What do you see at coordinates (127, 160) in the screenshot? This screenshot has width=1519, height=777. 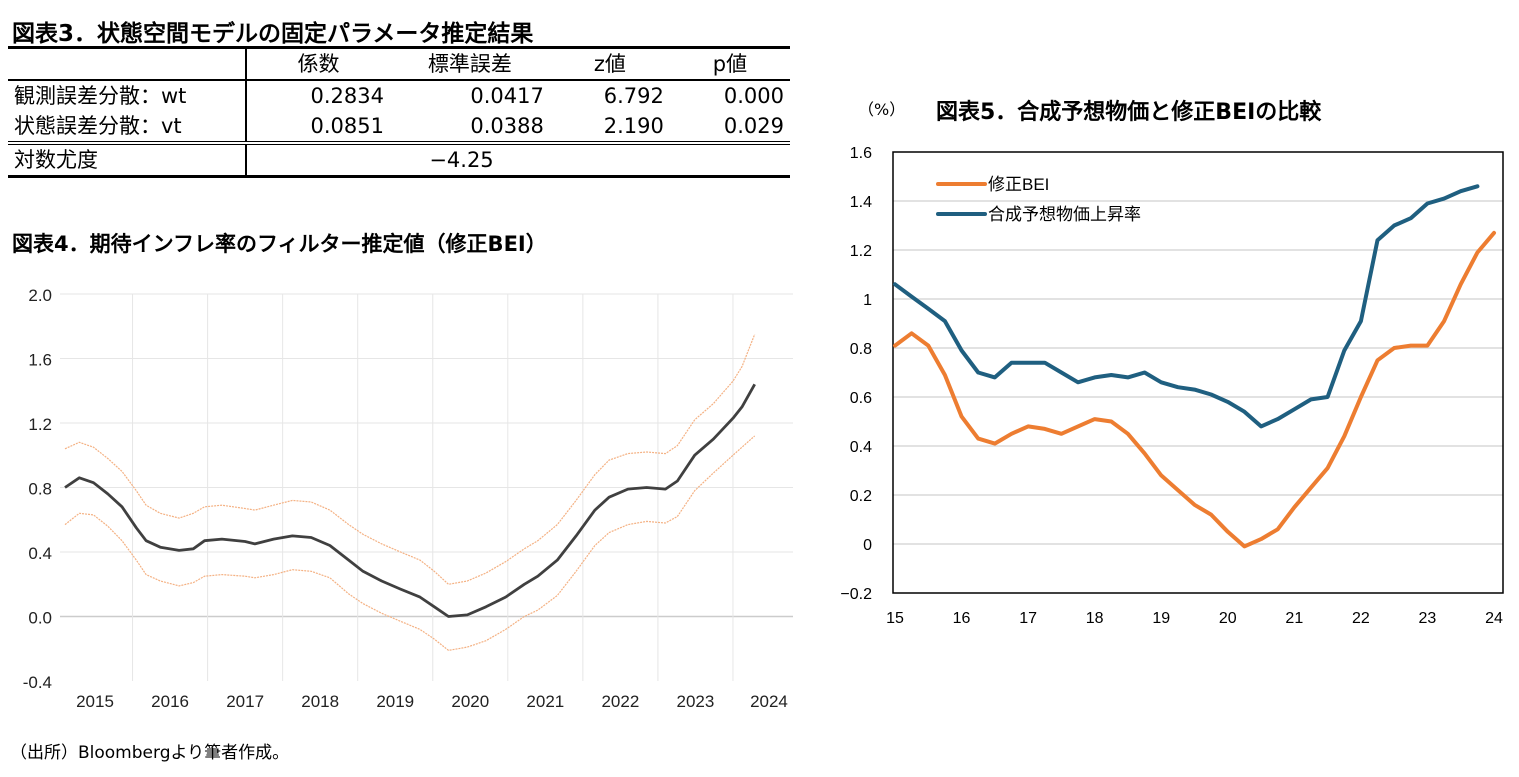 I see `loglik-label: 対数尤度` at bounding box center [127, 160].